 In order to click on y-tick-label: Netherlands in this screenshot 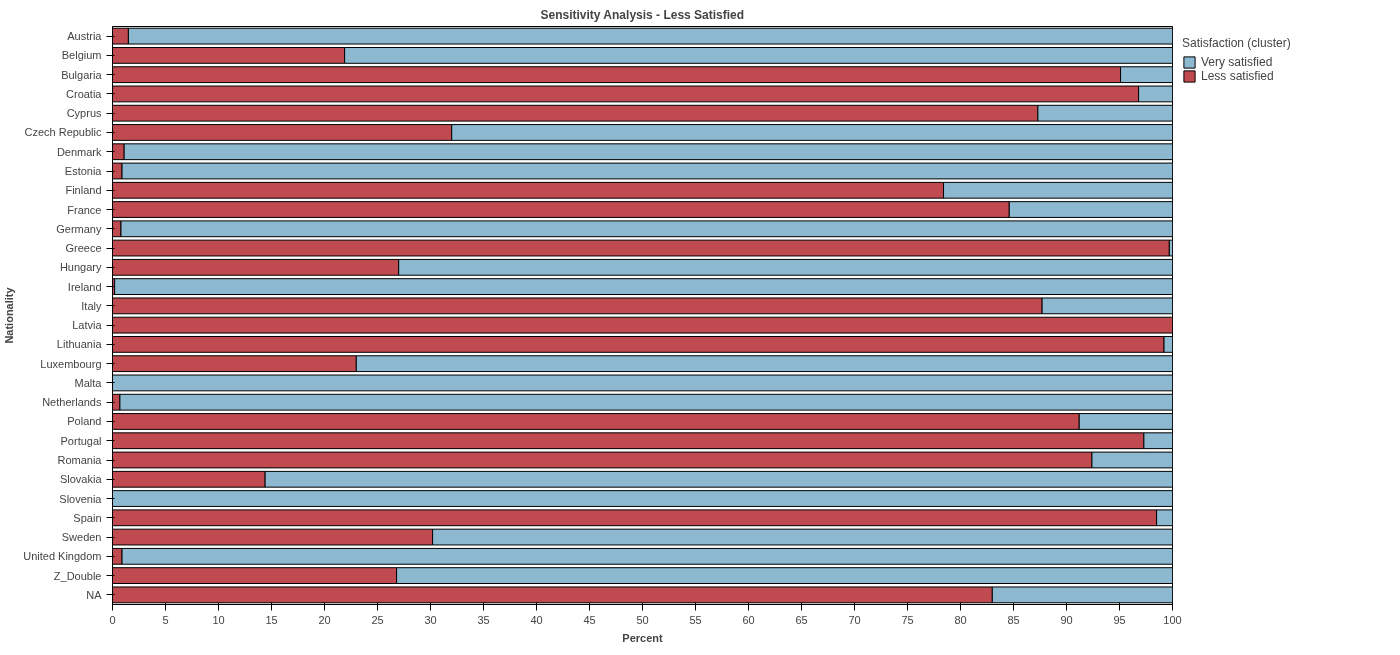, I will do `click(72, 402)`.